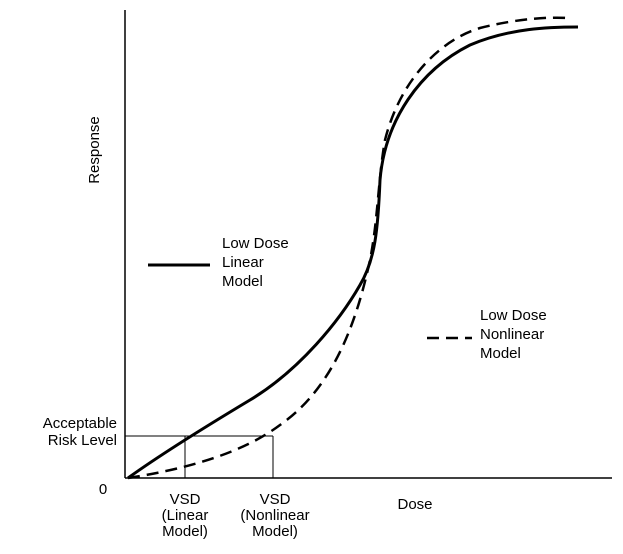 The width and height of the screenshot is (623, 554). I want to click on origin-label: 0, so click(103, 489).